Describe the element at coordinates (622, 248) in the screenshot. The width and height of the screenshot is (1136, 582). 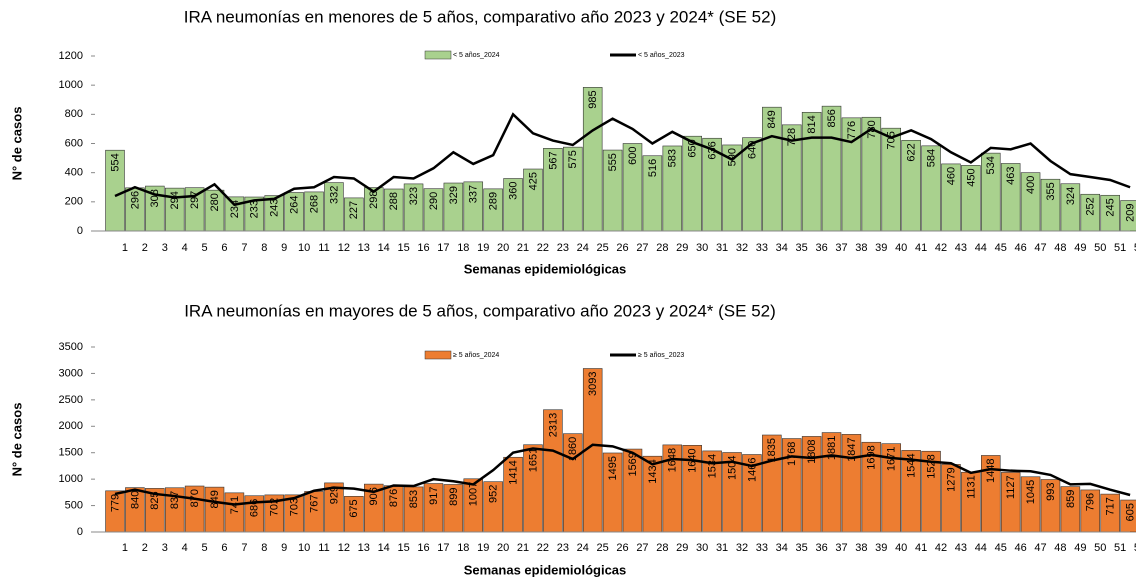
I see `x-tick-label: 26` at that location.